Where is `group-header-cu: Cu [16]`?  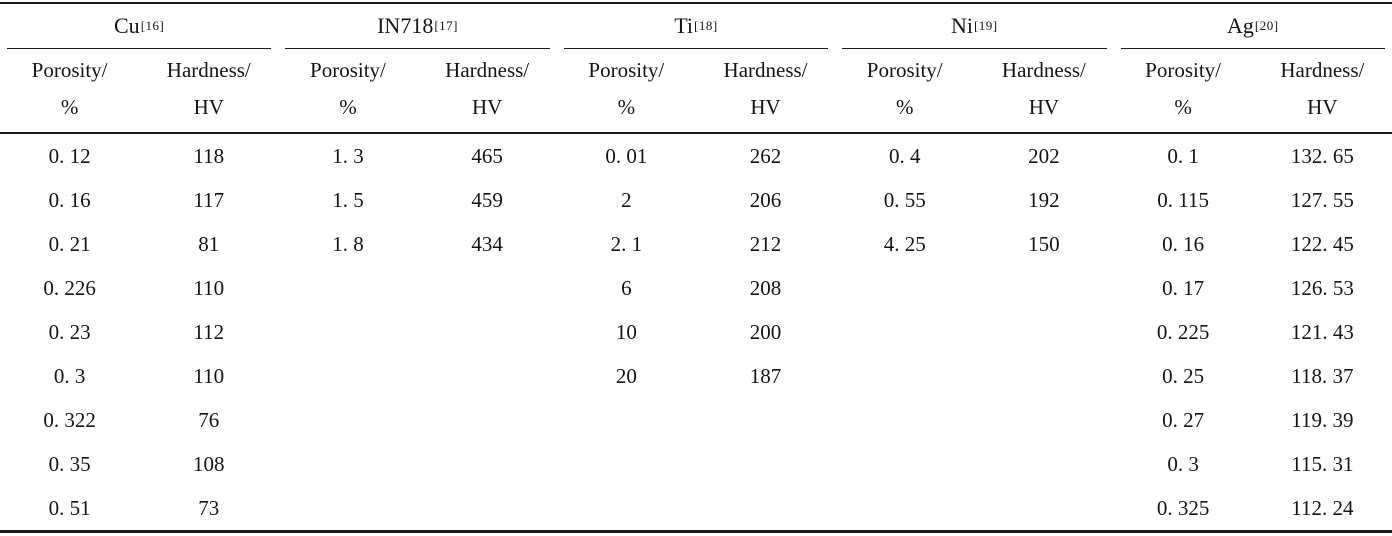 group-header-cu: Cu [16] is located at coordinates (139, 26).